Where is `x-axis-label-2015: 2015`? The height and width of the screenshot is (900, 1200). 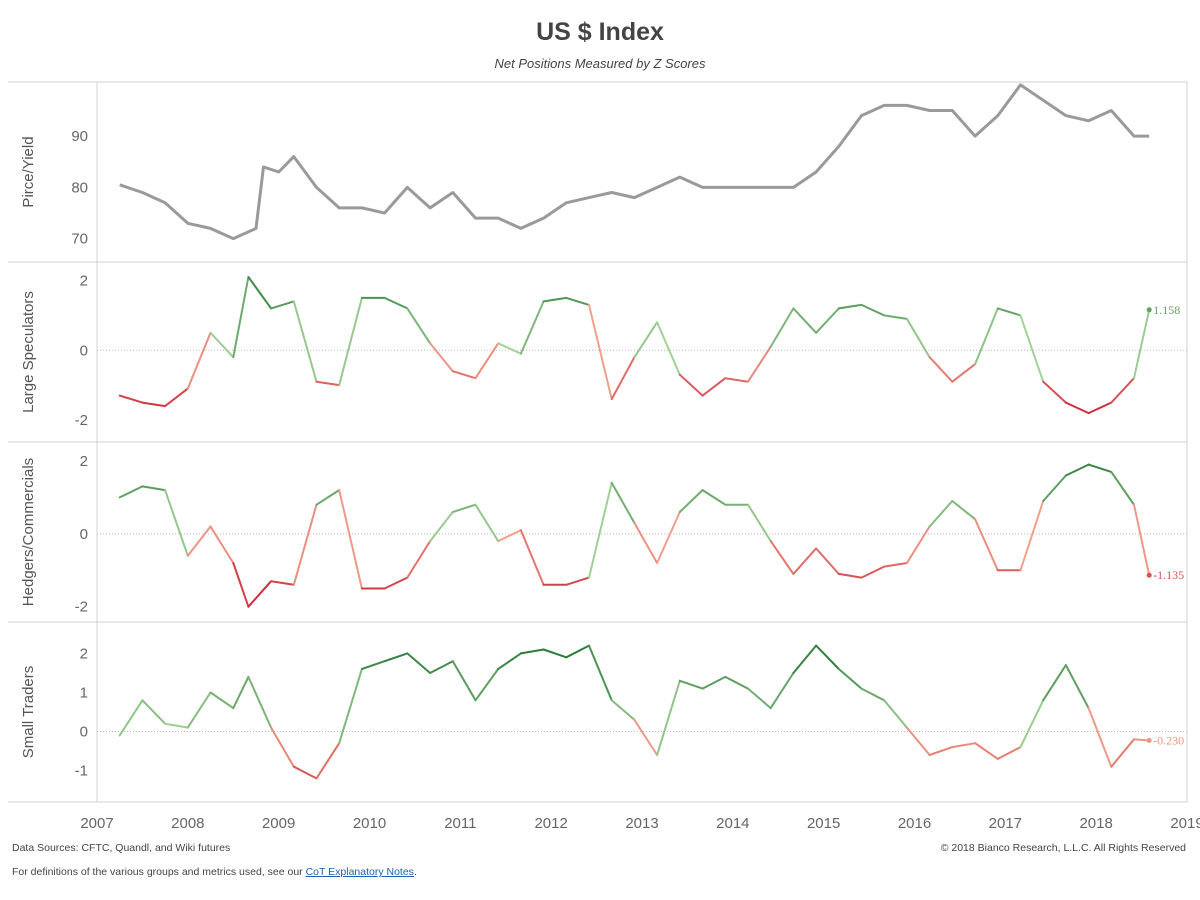 x-axis-label-2015: 2015 is located at coordinates (823, 823).